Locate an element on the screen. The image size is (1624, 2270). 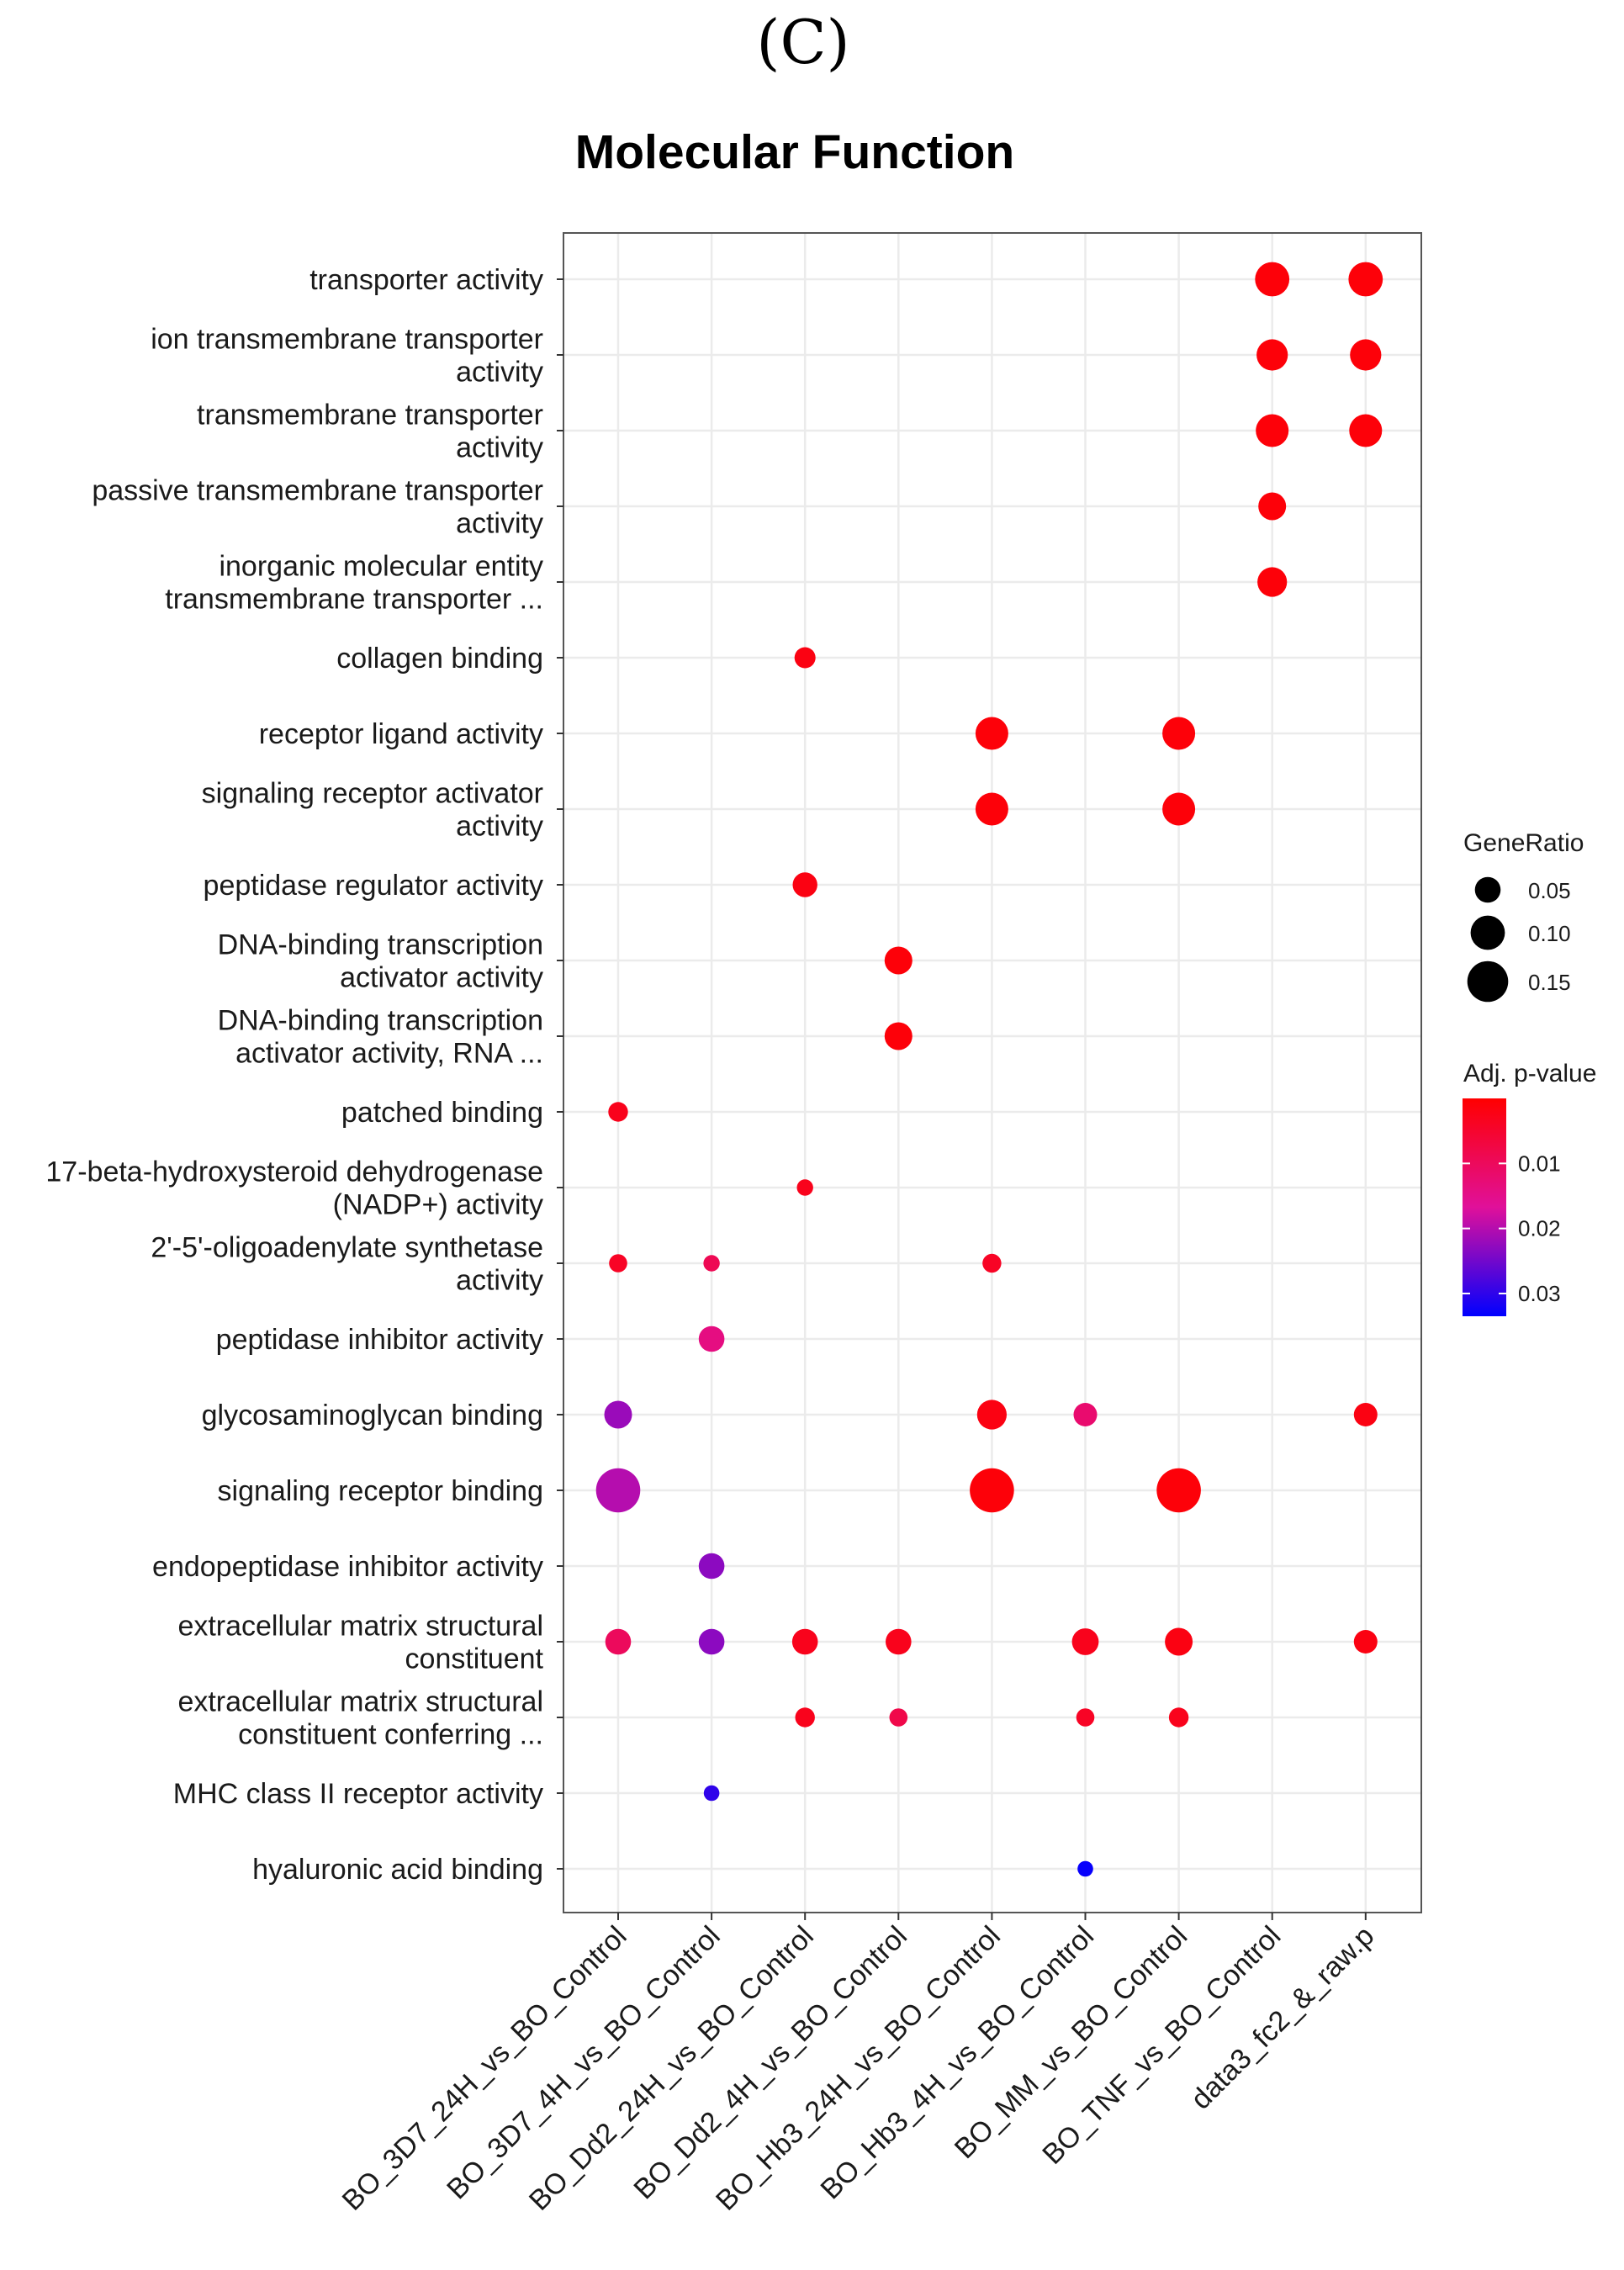
color-legend-label: 0.02 is located at coordinates (1539, 1228).